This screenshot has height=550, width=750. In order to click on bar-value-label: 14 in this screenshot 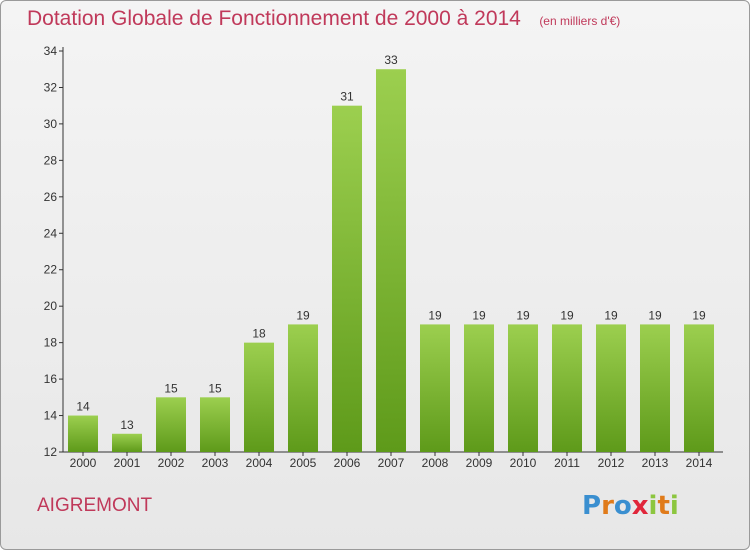, I will do `click(83, 407)`.